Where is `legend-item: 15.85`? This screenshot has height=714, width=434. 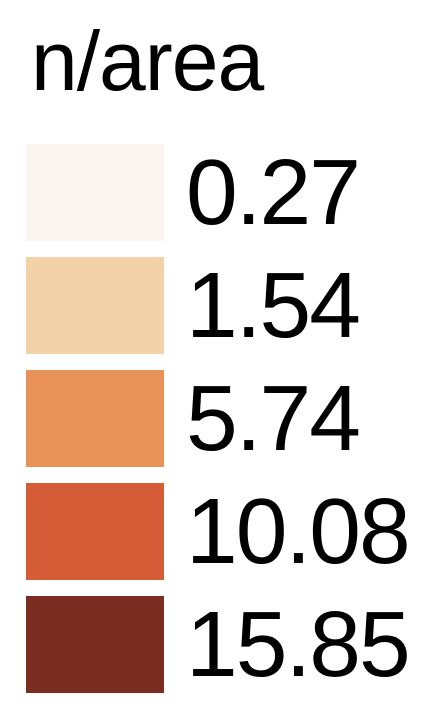
legend-item: 15.85 is located at coordinates (226, 644).